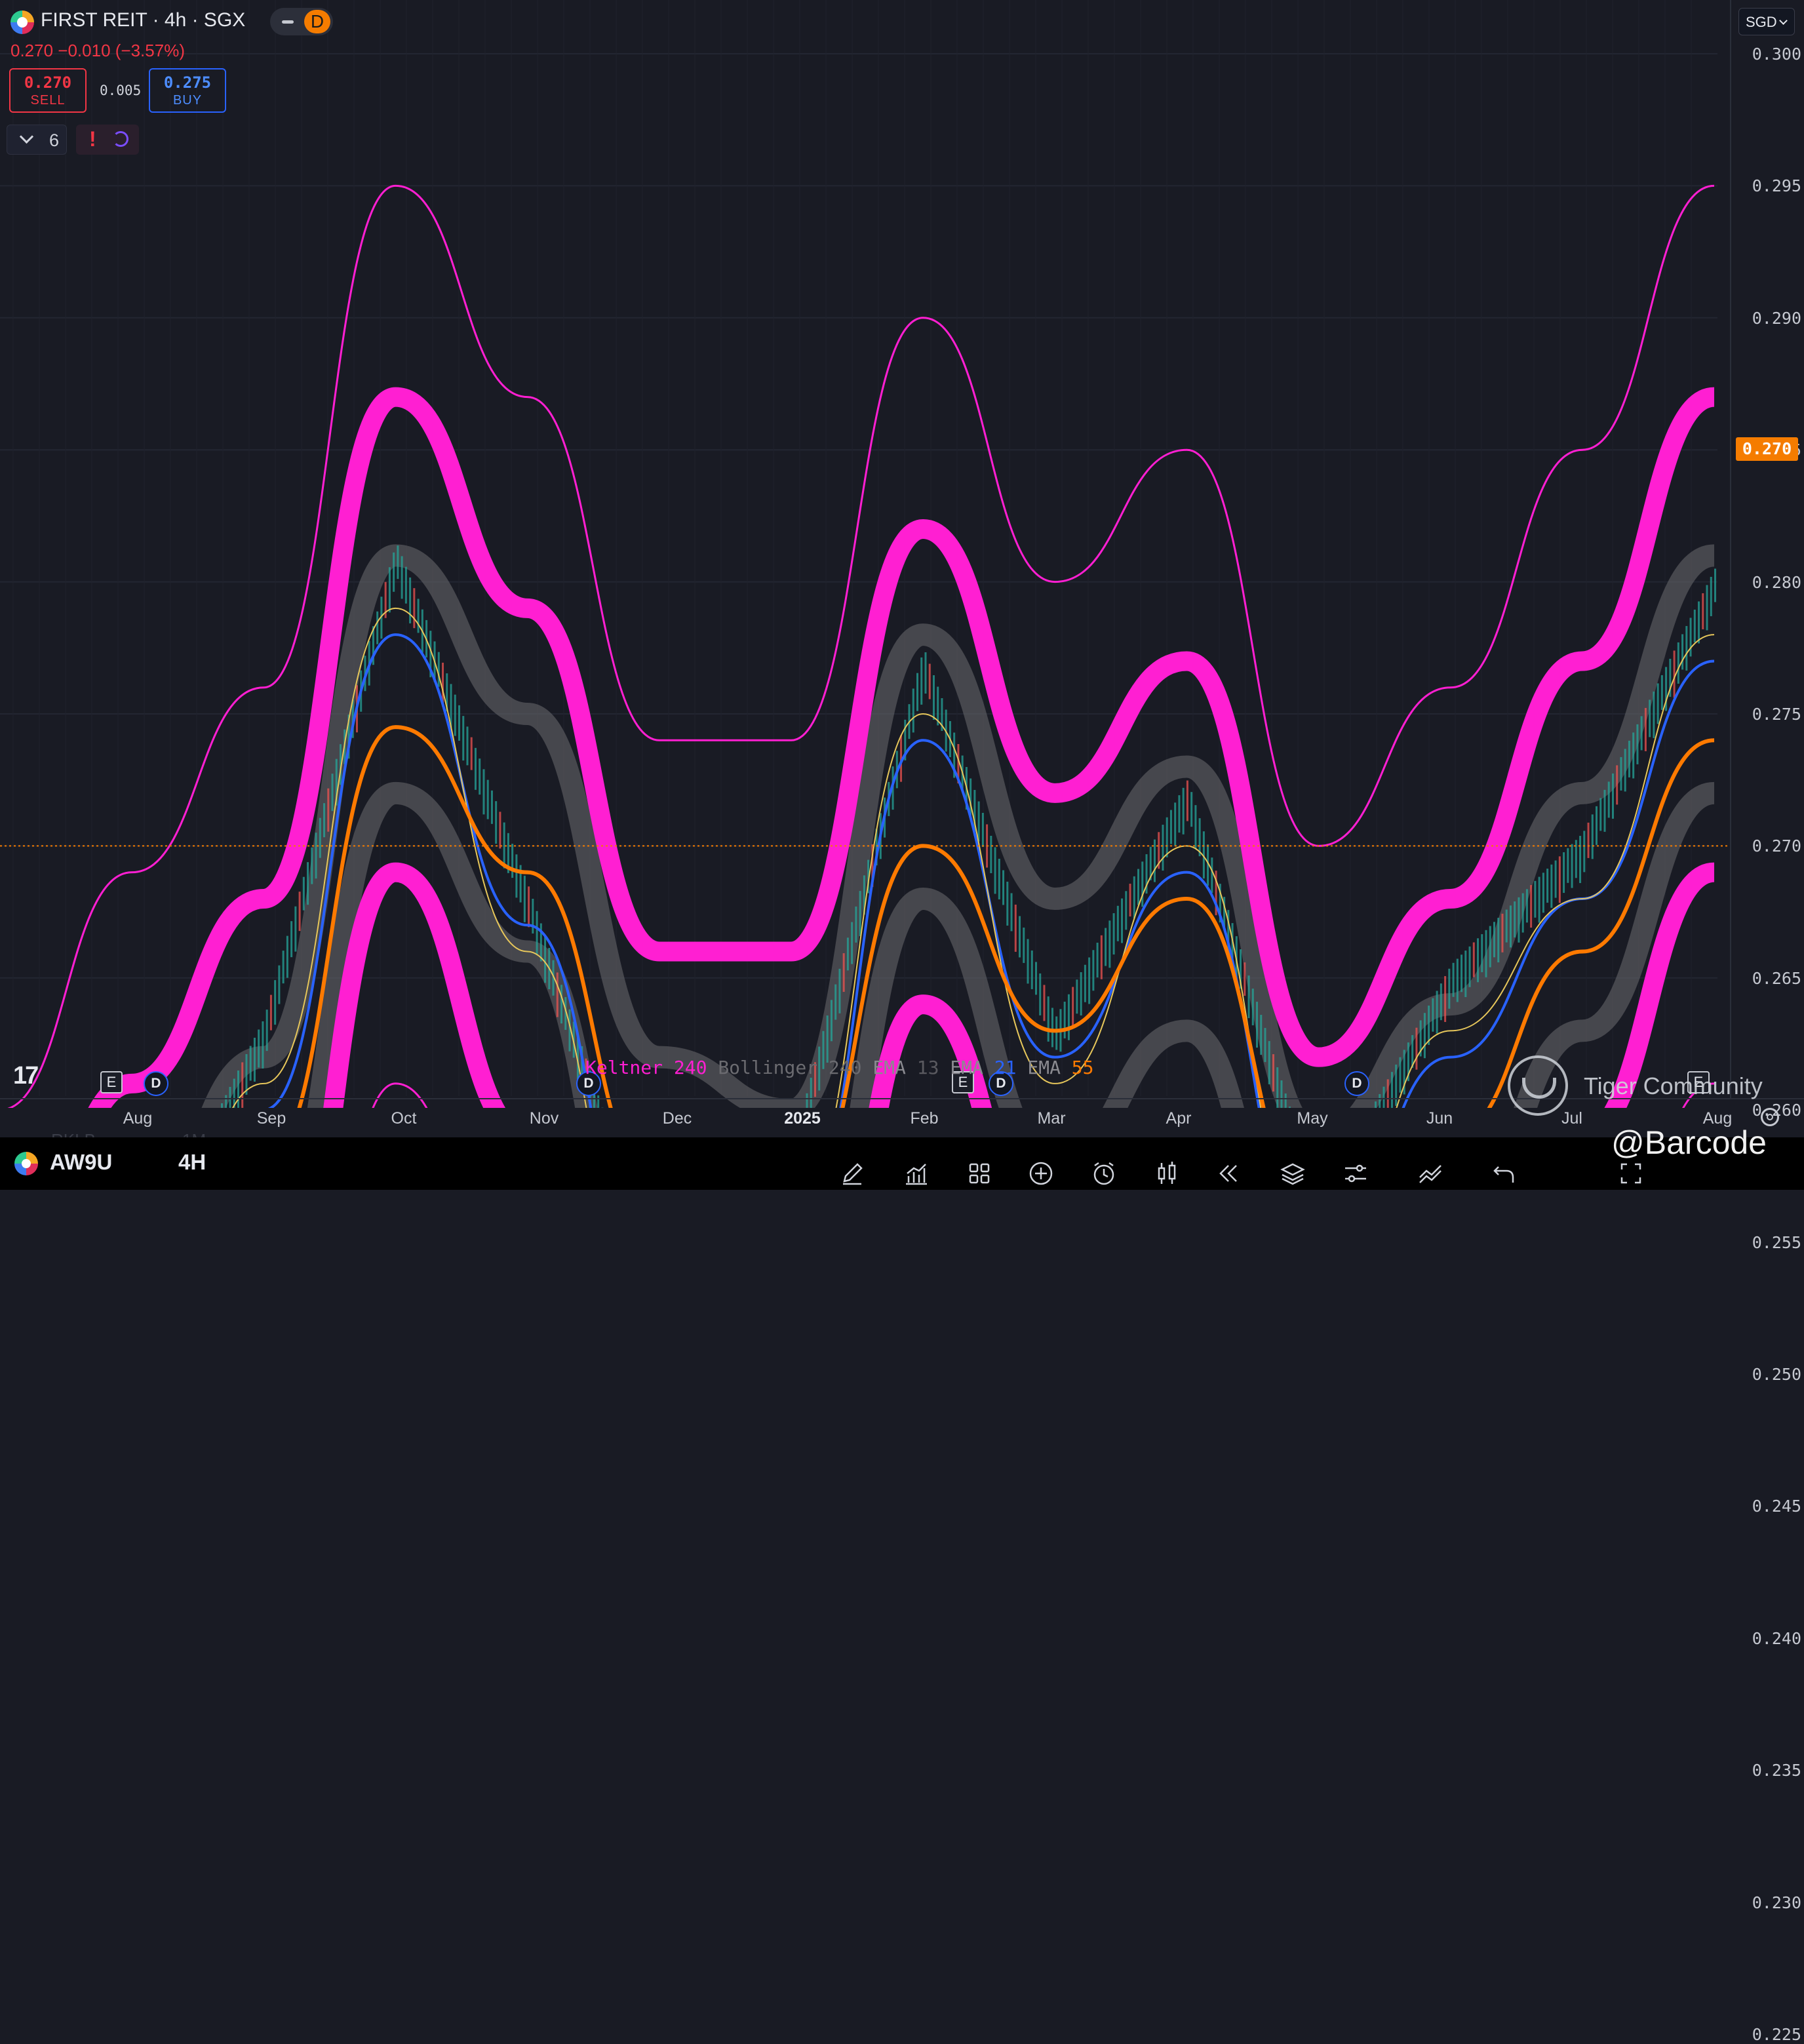 The image size is (1804, 2044). What do you see at coordinates (288, 22) in the screenshot?
I see `minus-icon` at bounding box center [288, 22].